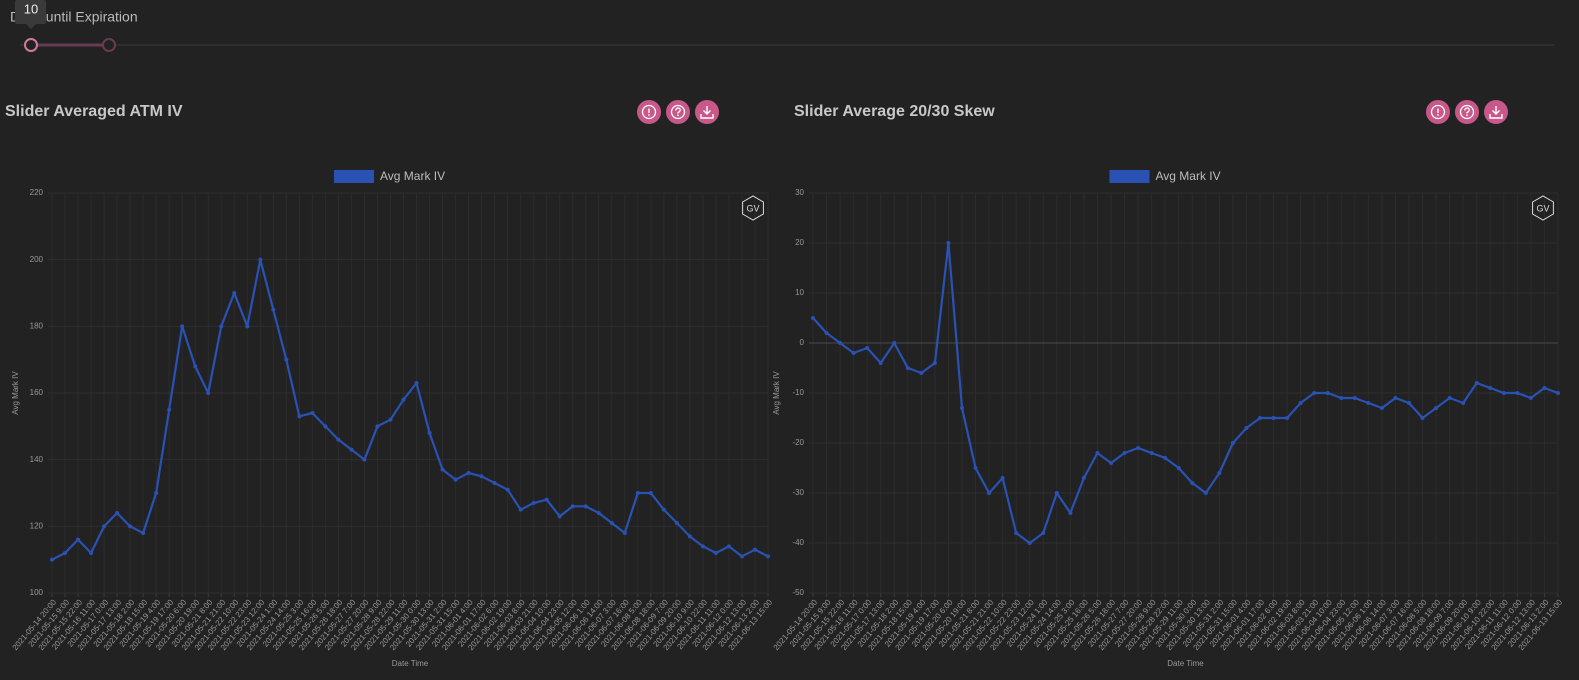 The height and width of the screenshot is (680, 1579). What do you see at coordinates (799, 242) in the screenshot?
I see `y-tick-label: 20` at bounding box center [799, 242].